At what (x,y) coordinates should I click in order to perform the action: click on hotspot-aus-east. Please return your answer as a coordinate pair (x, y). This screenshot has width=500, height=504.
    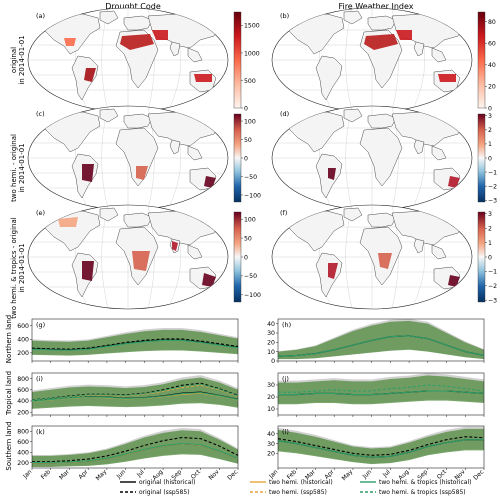
    Looking at the image, I should click on (209, 280).